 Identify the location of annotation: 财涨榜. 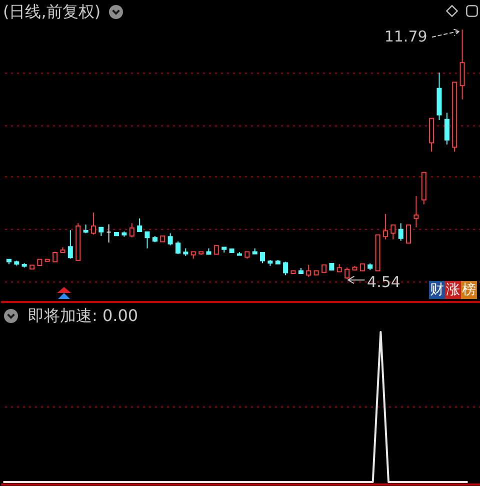
(453, 290).